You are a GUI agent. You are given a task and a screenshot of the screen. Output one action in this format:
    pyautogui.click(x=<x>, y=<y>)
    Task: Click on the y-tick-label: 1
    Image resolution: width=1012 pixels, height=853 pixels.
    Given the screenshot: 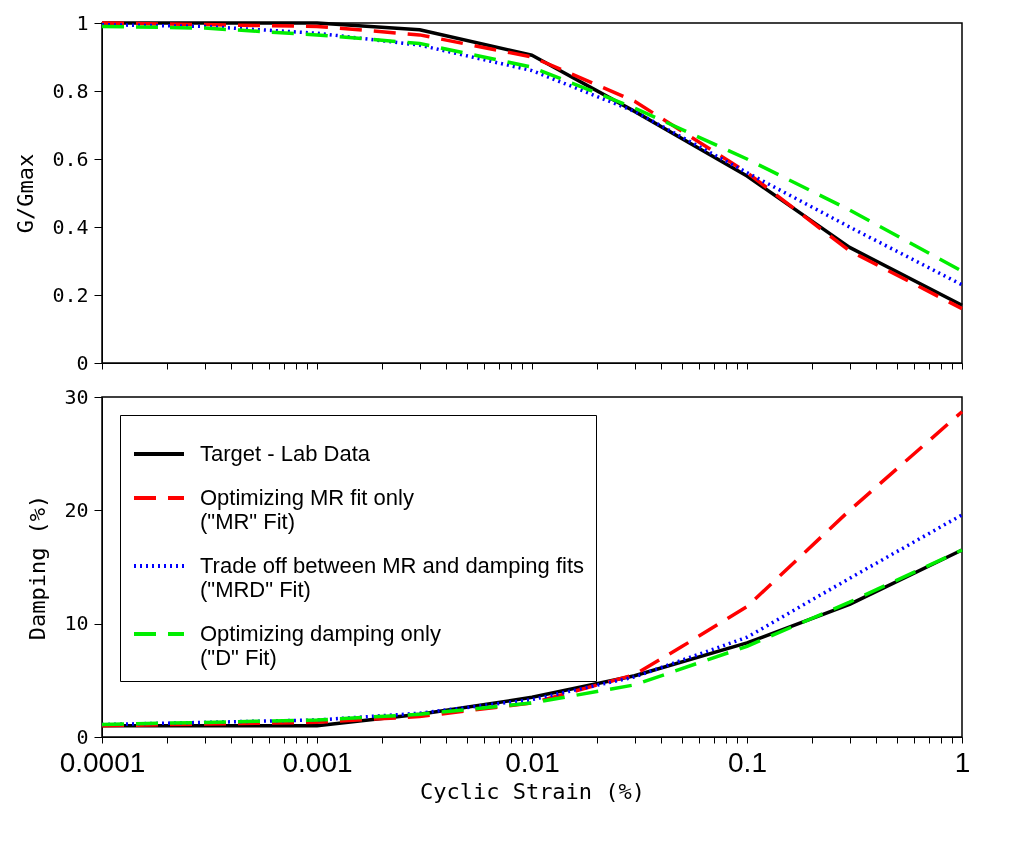 What is the action you would take?
    pyautogui.click(x=82, y=22)
    